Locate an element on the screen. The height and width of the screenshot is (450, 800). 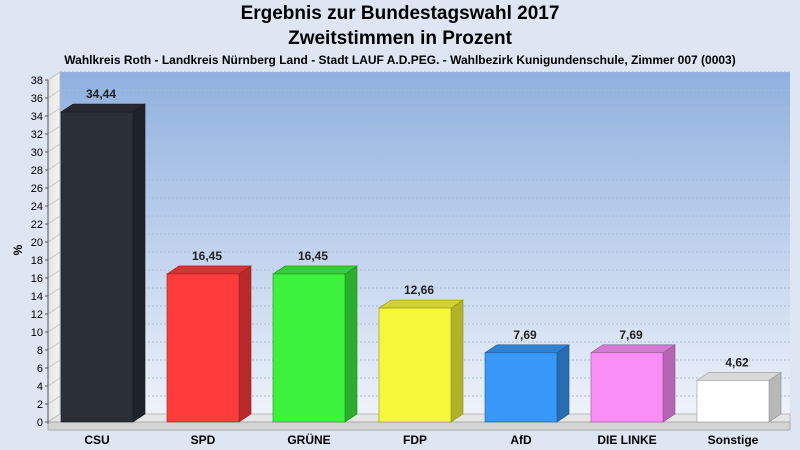
y-tick-label: 8 is located at coordinates (40, 351).